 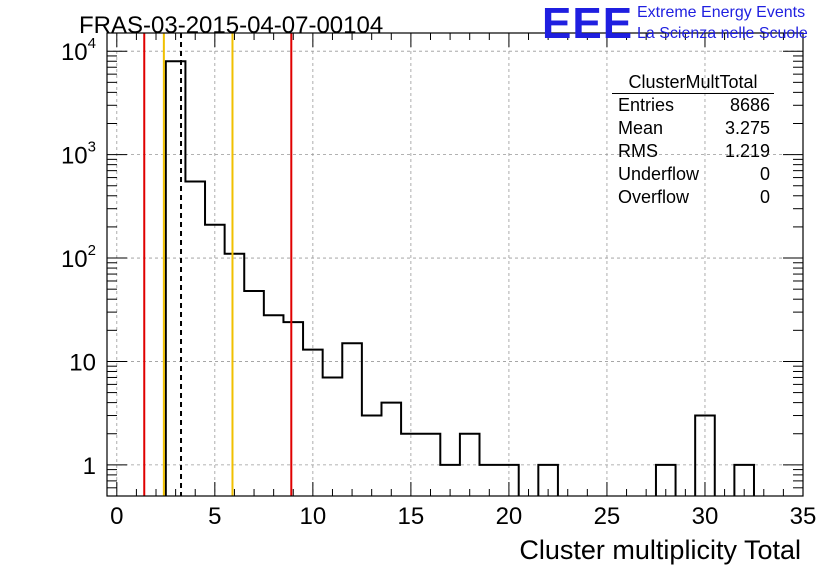 I want to click on y-tick-labels: 1 10 10² 10³ 10⁴, so click(x=78, y=257).